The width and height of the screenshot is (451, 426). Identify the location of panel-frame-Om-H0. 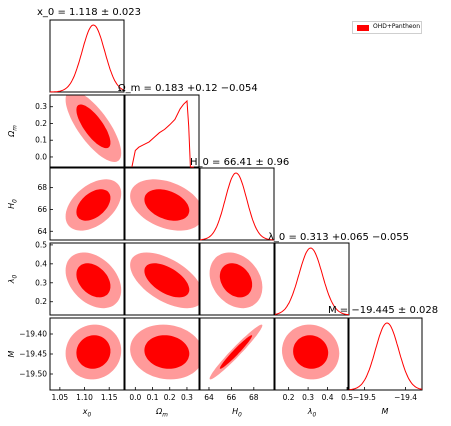
(162, 204).